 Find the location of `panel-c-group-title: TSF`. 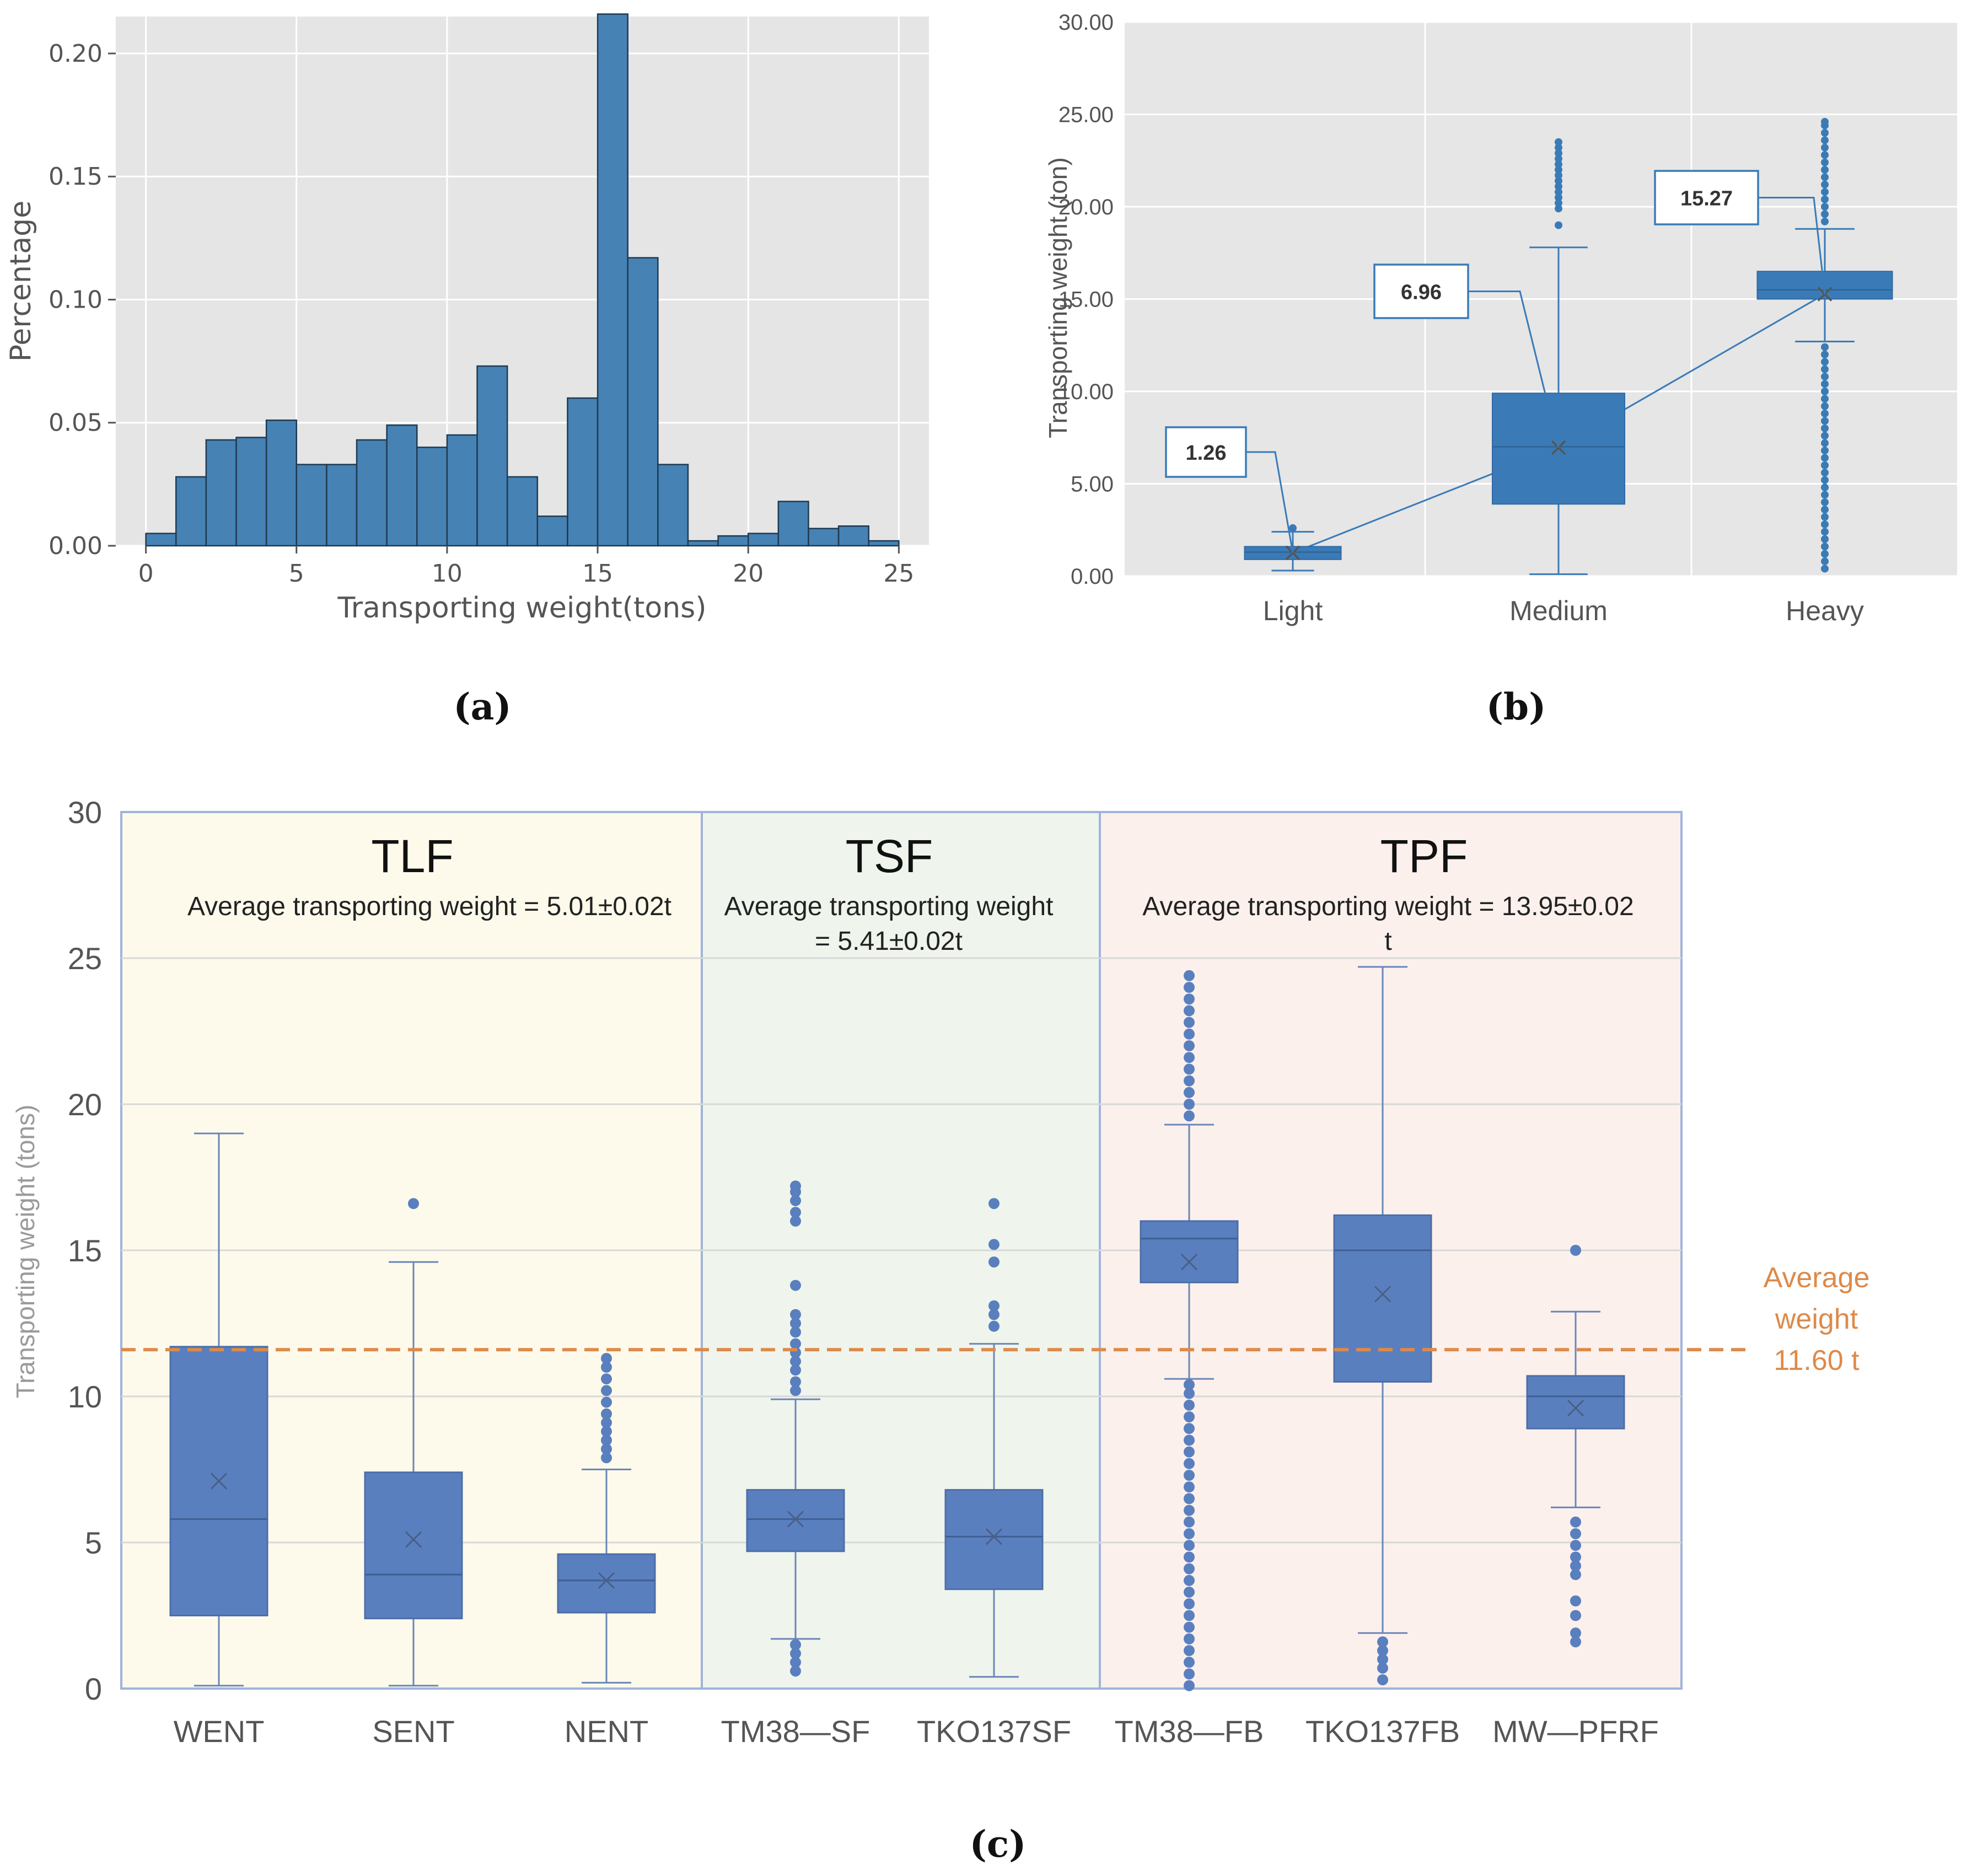

panel-c-group-title: TSF is located at coordinates (889, 856).